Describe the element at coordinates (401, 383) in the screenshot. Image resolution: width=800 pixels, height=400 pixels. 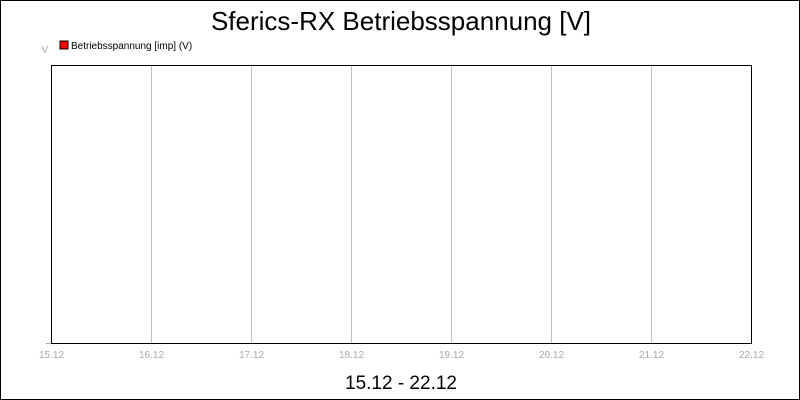
I see `x-axis-label: 15.12 - 22.12` at that location.